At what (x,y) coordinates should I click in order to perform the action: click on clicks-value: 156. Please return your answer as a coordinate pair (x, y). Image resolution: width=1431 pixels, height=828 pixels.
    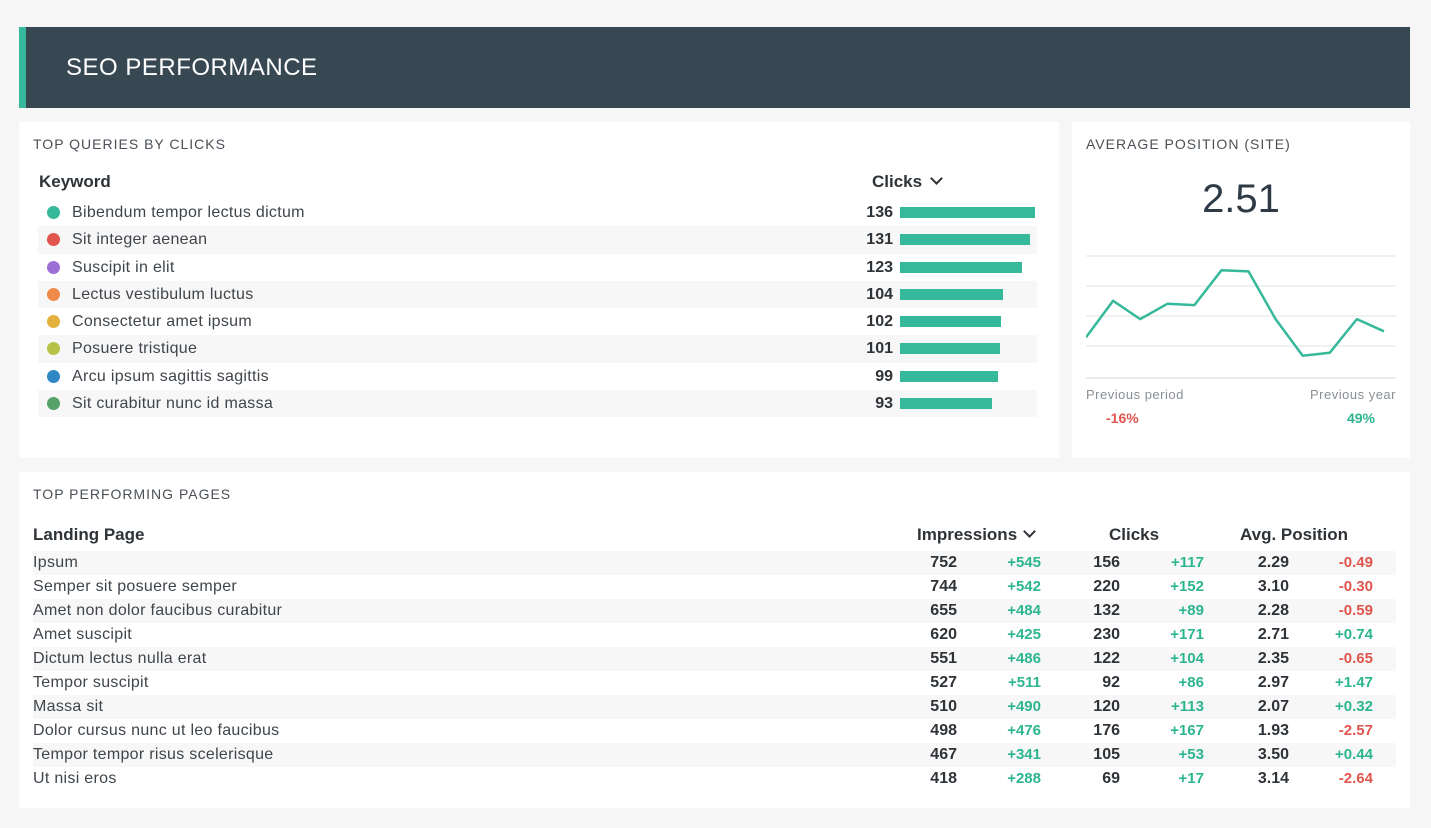
    Looking at the image, I should click on (1106, 562).